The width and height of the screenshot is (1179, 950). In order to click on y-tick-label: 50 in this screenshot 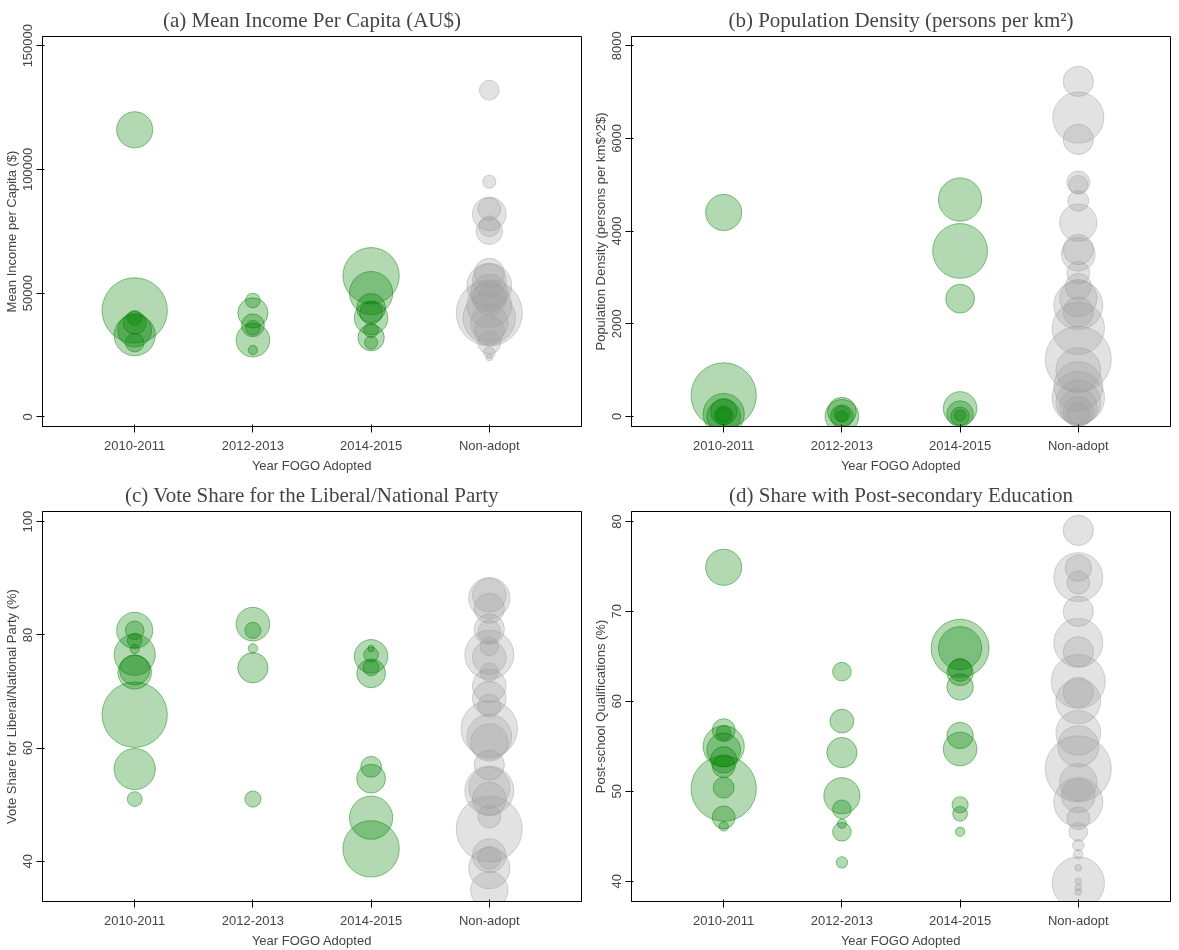, I will do `click(617, 791)`.